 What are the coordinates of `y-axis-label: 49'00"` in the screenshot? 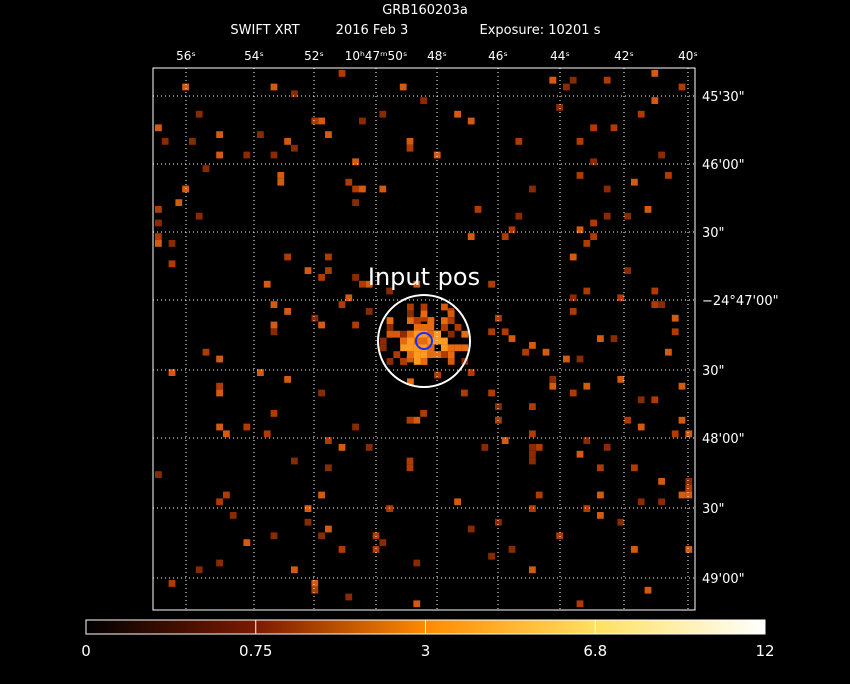 It's located at (723, 579).